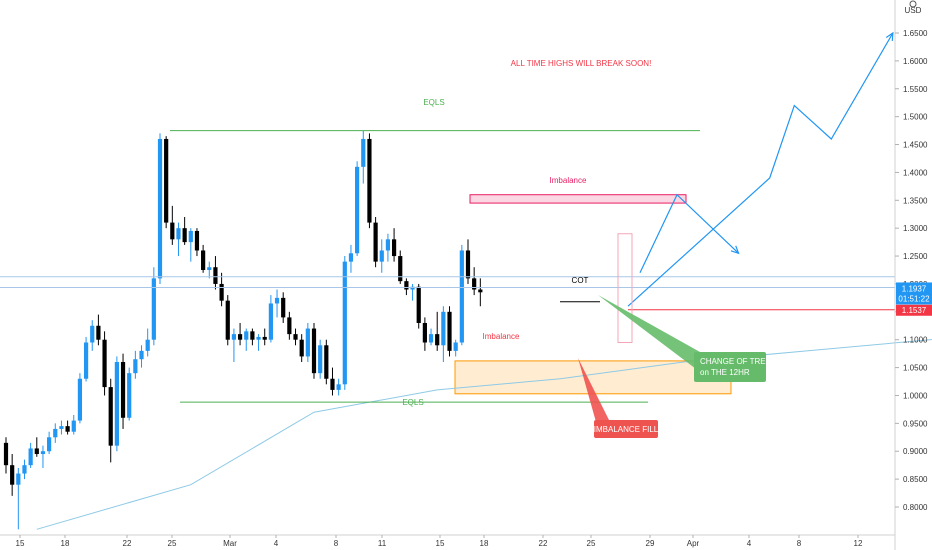 This screenshot has width=932, height=550. I want to click on x-tick-label: 29, so click(650, 543).